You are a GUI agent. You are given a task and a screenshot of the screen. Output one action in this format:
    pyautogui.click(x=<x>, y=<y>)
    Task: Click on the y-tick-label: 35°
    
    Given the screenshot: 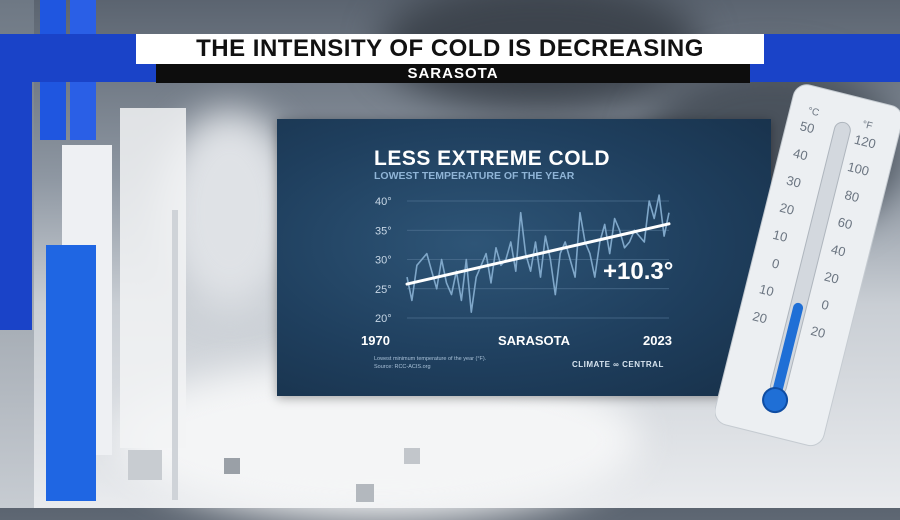 What is the action you would take?
    pyautogui.click(x=383, y=231)
    